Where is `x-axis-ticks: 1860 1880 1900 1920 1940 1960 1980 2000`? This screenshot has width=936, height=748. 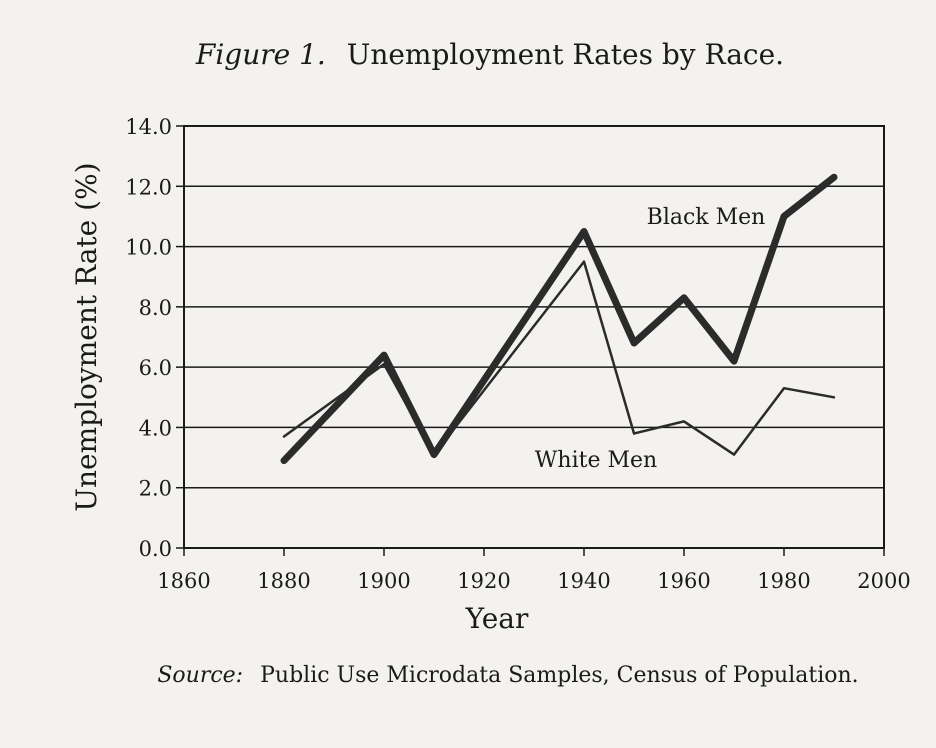 x-axis-ticks: 1860 1880 1900 1920 1940 1960 1980 2000 is located at coordinates (534, 570).